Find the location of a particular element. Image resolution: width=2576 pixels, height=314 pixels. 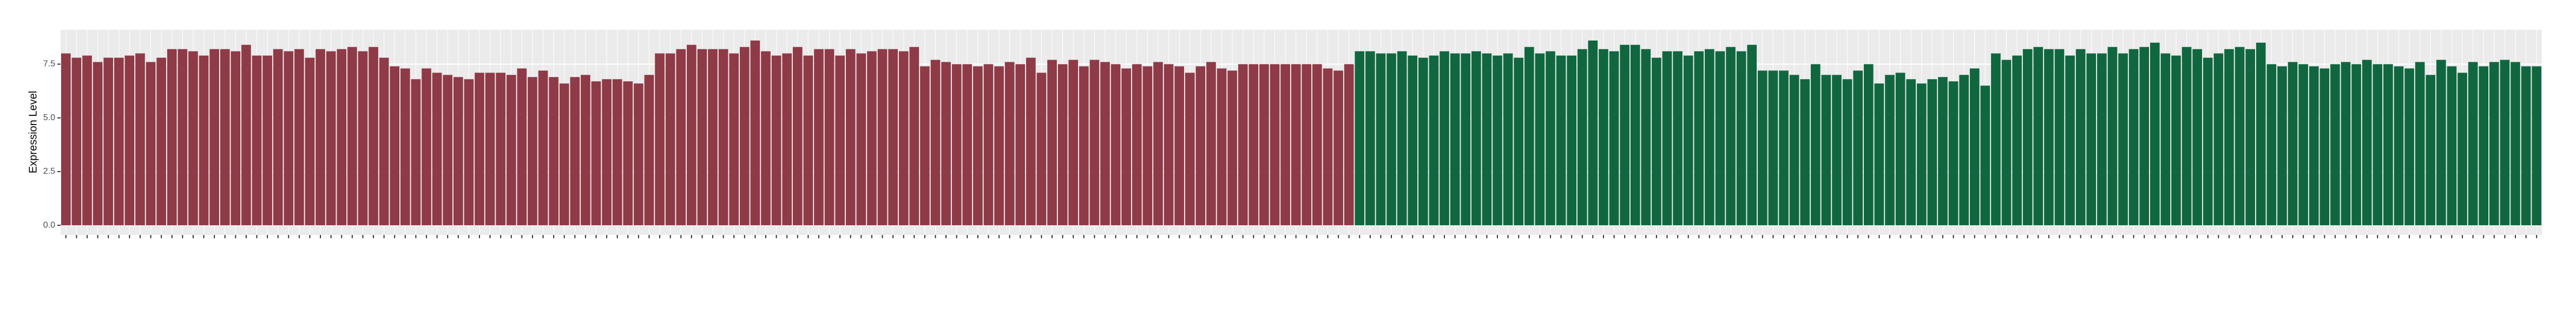

y-tick-label: 5.0 is located at coordinates (49, 117).